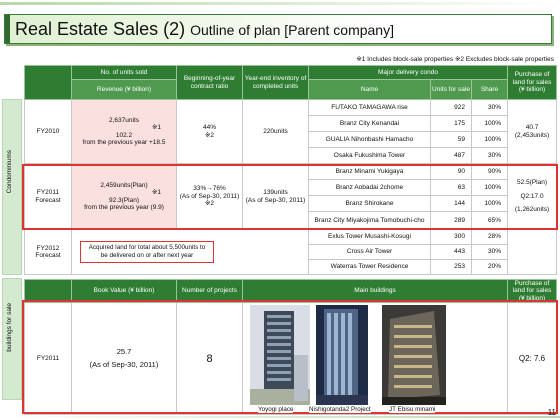 Image resolution: width=560 pixels, height=420 pixels. What do you see at coordinates (451, 203) in the screenshot?
I see `condo-units: 144` at bounding box center [451, 203].